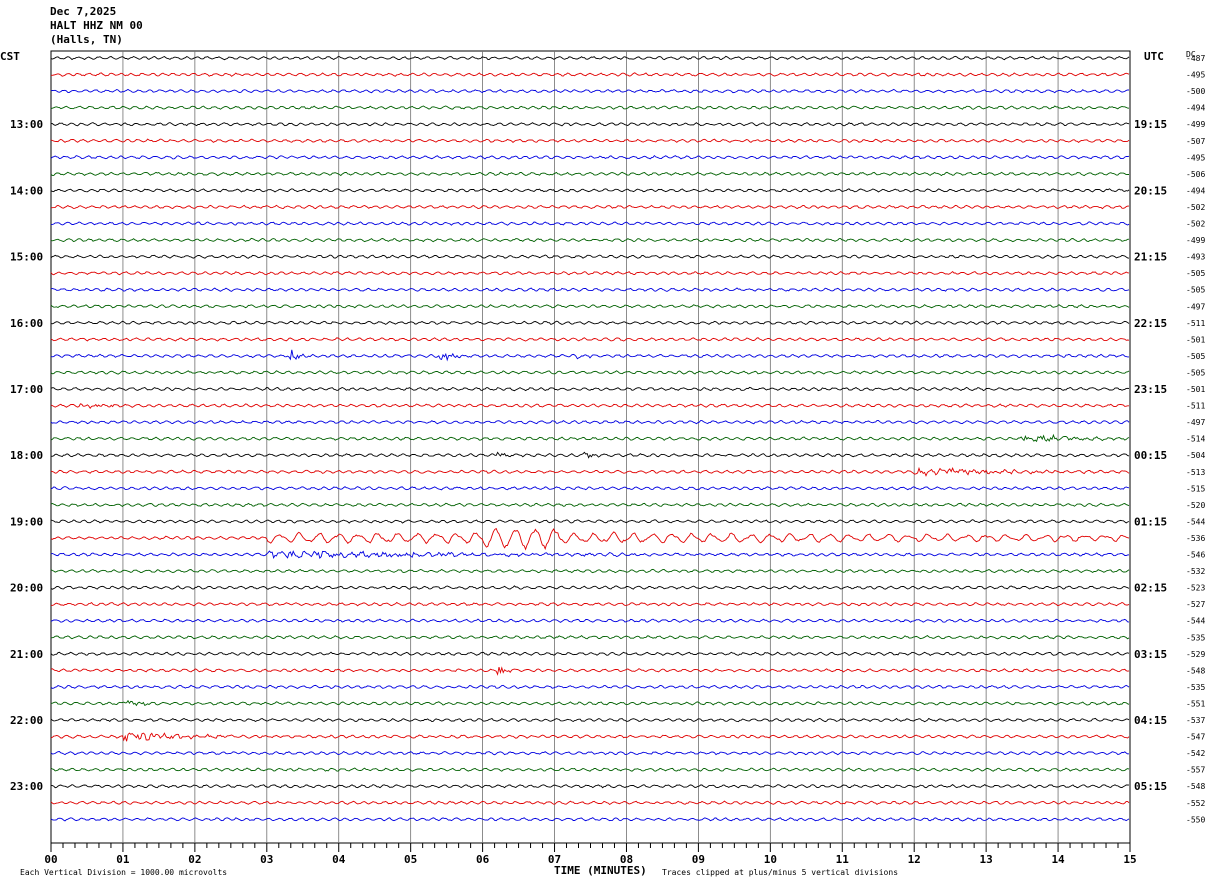  What do you see at coordinates (1195, 91) in the screenshot?
I see `dc-offset-label: -500` at bounding box center [1195, 91].